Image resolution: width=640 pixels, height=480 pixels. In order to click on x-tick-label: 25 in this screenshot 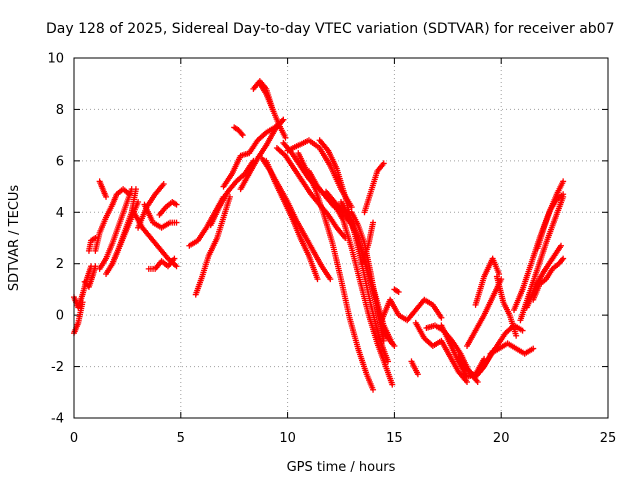, I will do `click(608, 438)`.